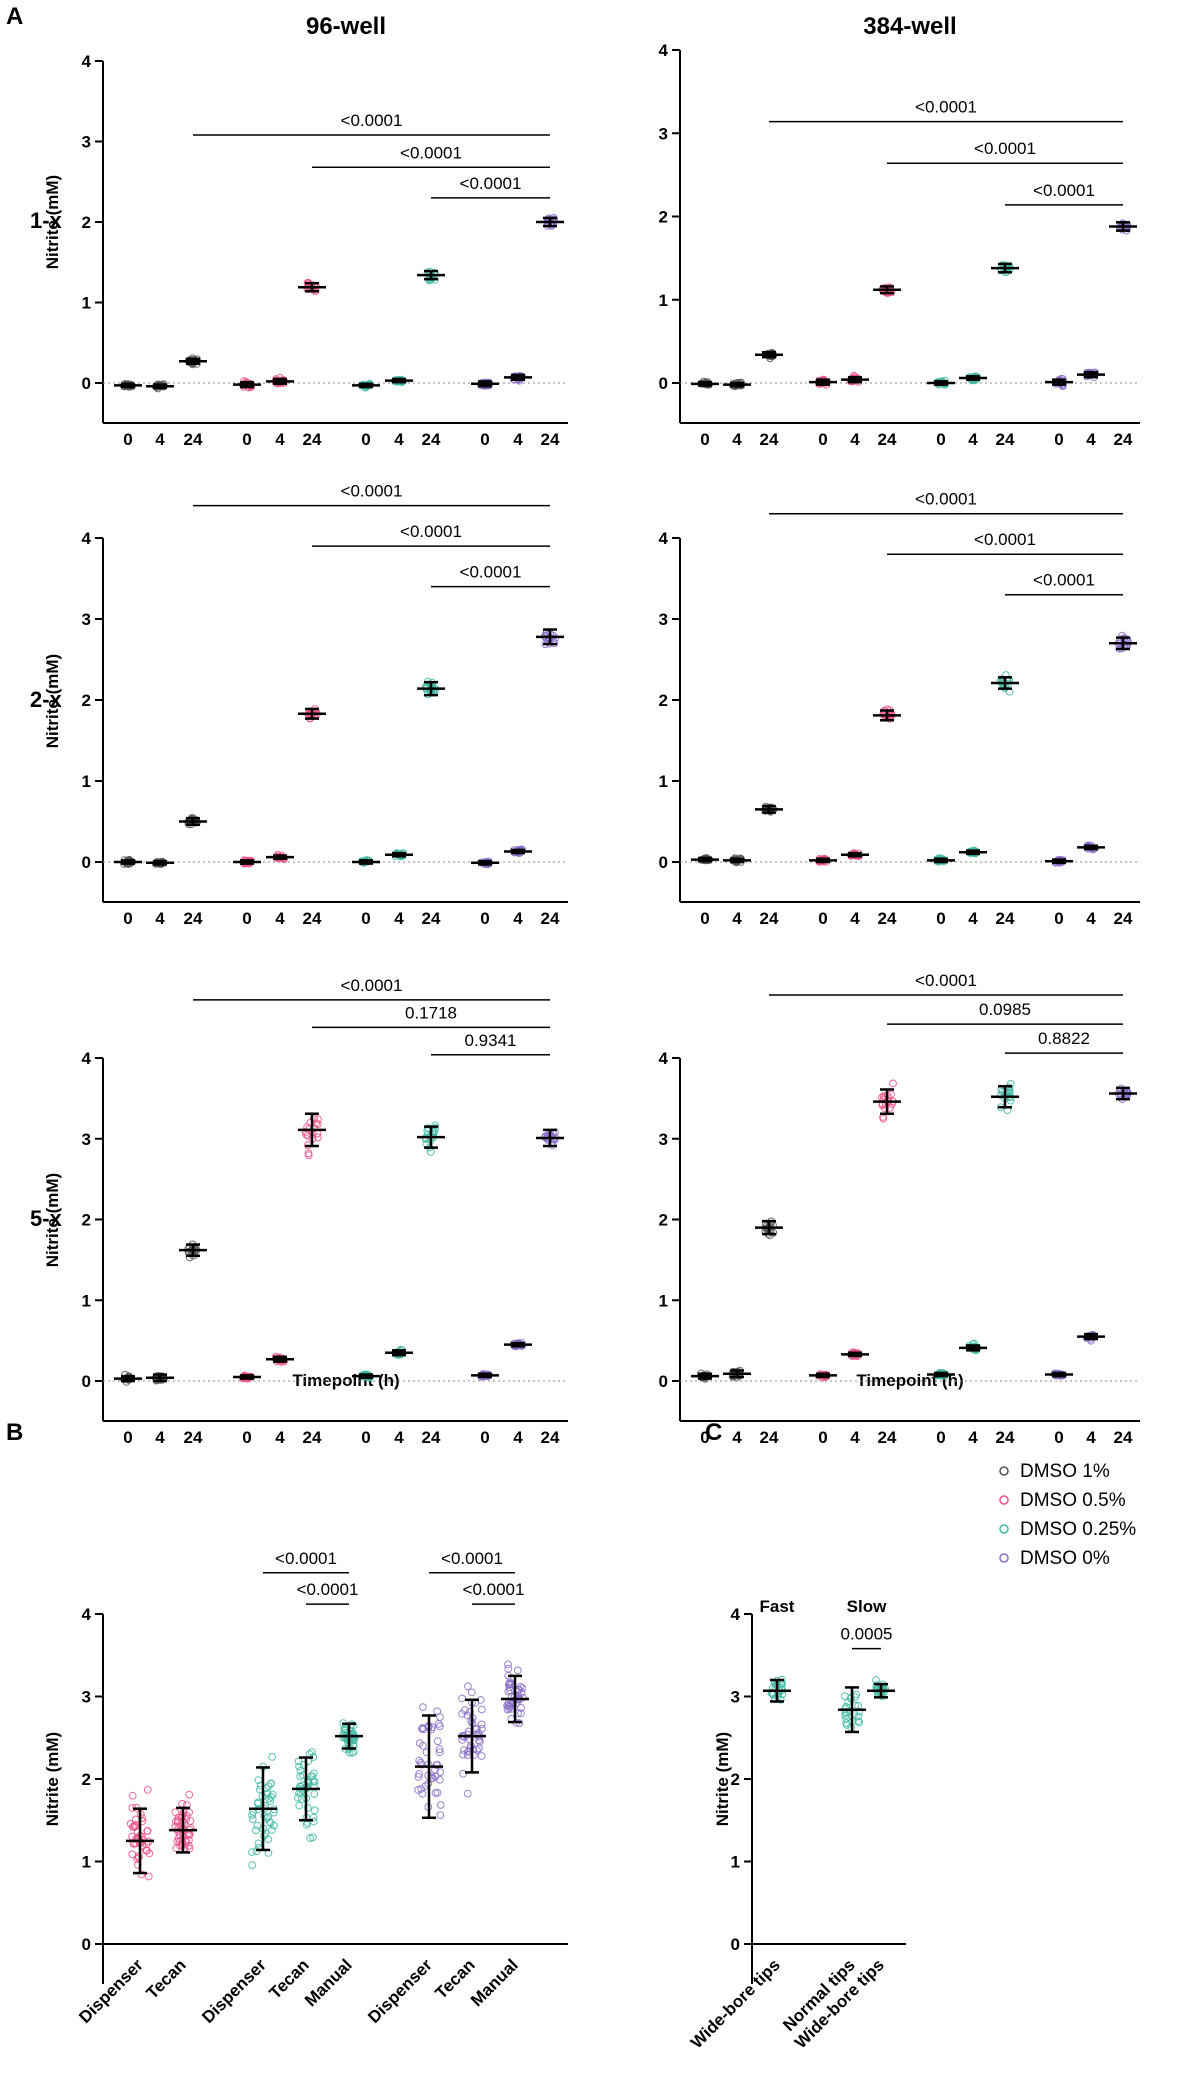 The height and width of the screenshot is (2086, 1194). What do you see at coordinates (494, 1982) in the screenshot?
I see `x-tick-label: Manual` at bounding box center [494, 1982].